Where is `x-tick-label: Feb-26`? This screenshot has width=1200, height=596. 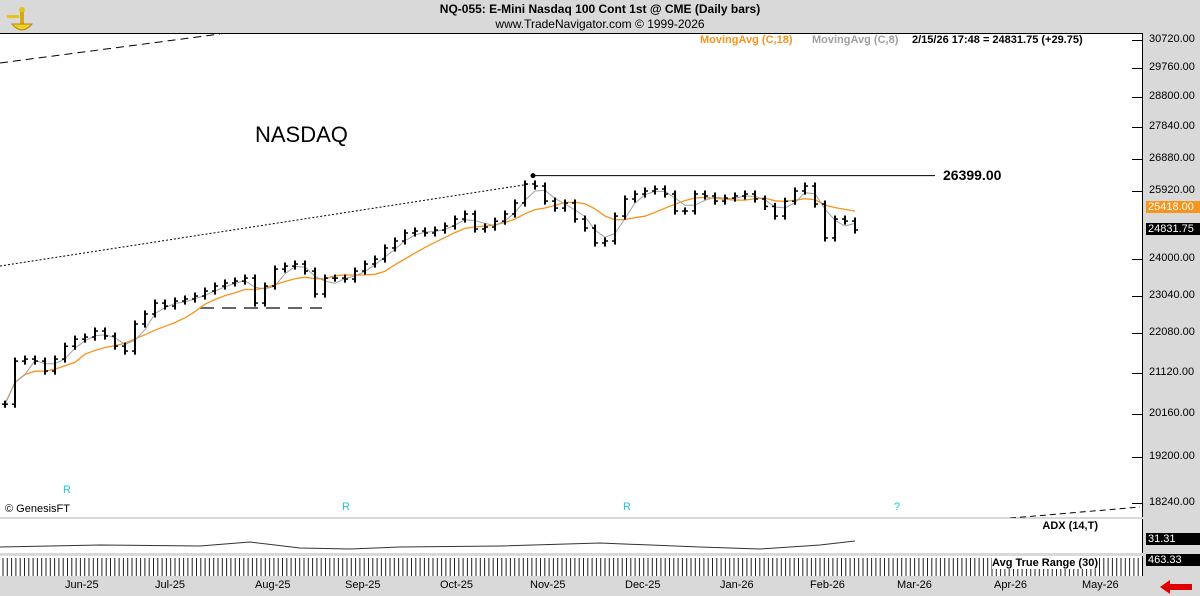
x-tick-label: Feb-26 is located at coordinates (827, 585).